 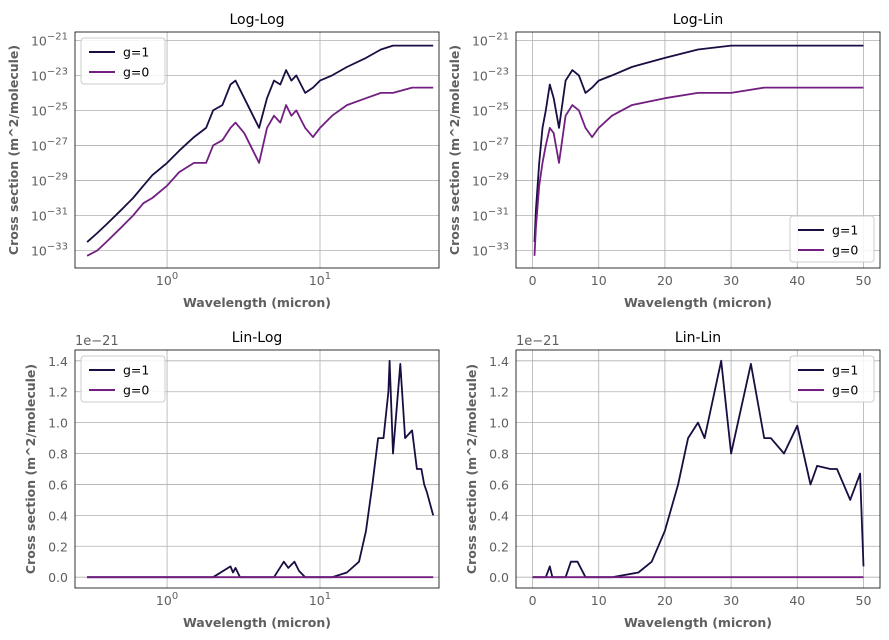 What do you see at coordinates (257, 338) in the screenshot?
I see `subplot-title: Lin-Log` at bounding box center [257, 338].